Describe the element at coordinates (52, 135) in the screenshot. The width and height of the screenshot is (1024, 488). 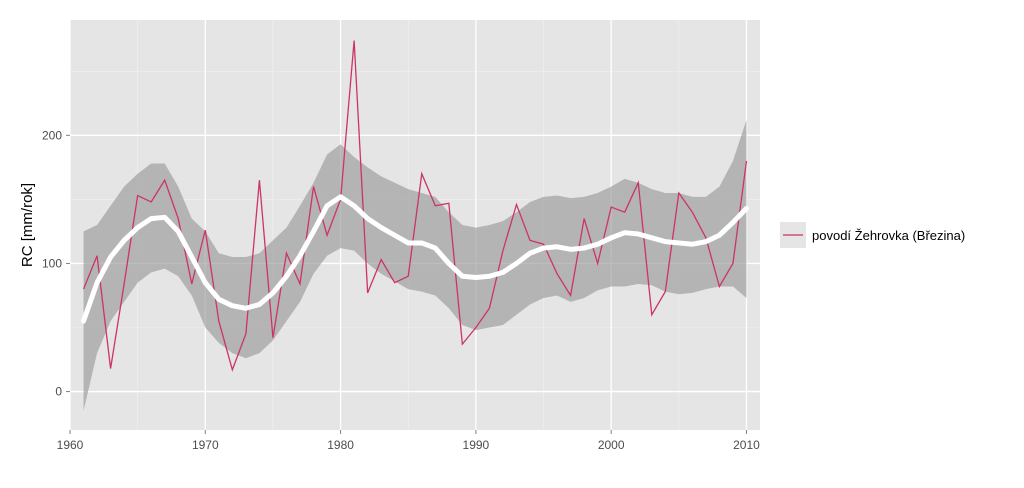
I see `y-tick-label: 200` at that location.